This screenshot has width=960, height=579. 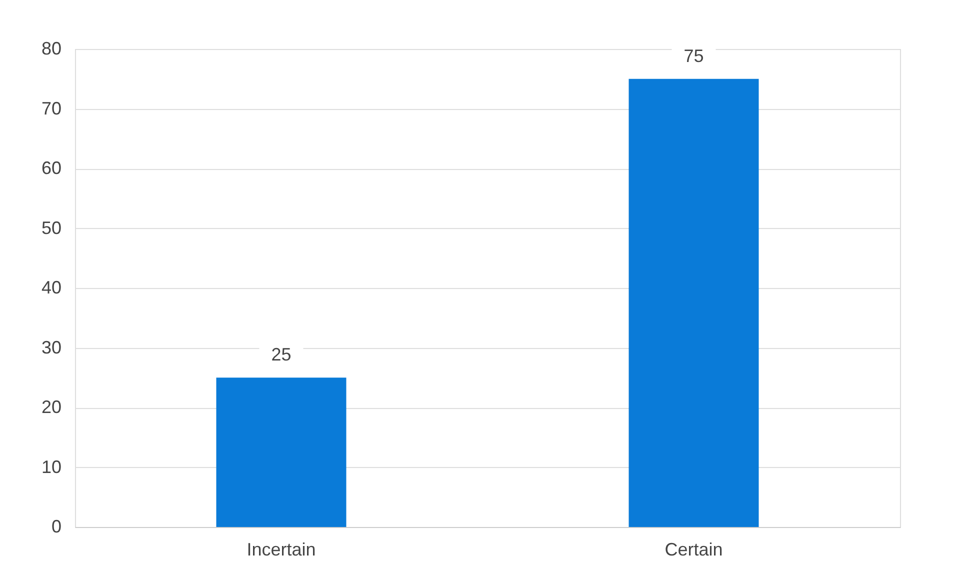 I want to click on x-tick-label: Incertain, so click(x=281, y=550).